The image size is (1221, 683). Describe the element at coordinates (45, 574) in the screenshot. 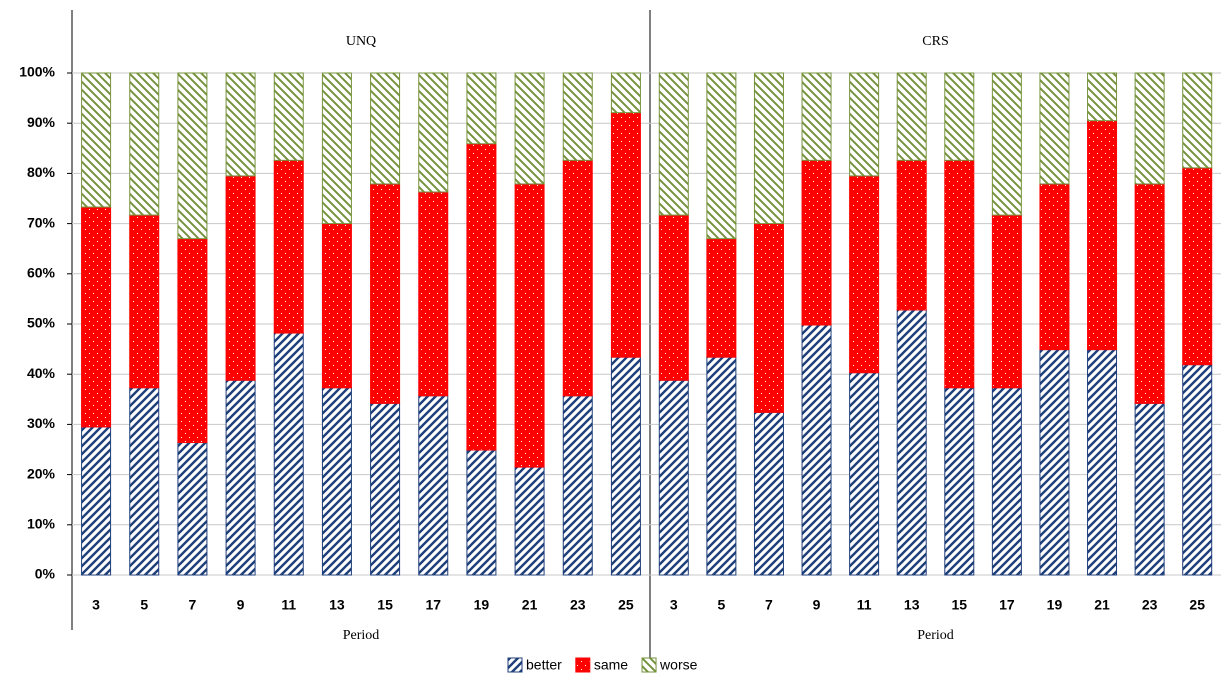

I see `y-tick-label: 0%` at that location.